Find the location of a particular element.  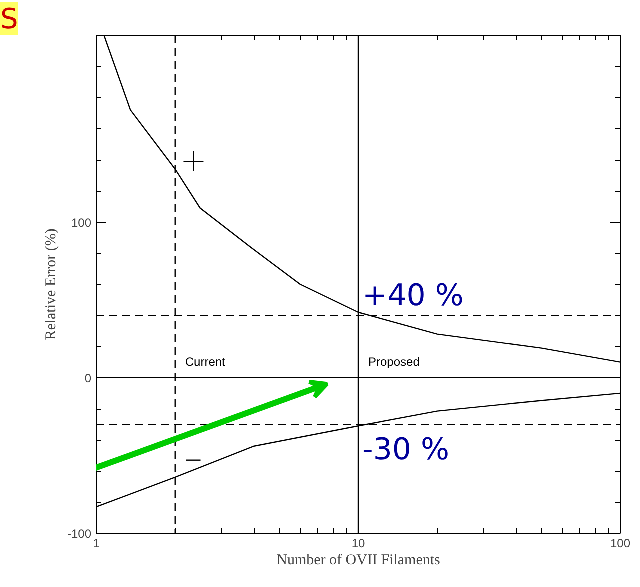

x-tick-label: 10 is located at coordinates (359, 543).